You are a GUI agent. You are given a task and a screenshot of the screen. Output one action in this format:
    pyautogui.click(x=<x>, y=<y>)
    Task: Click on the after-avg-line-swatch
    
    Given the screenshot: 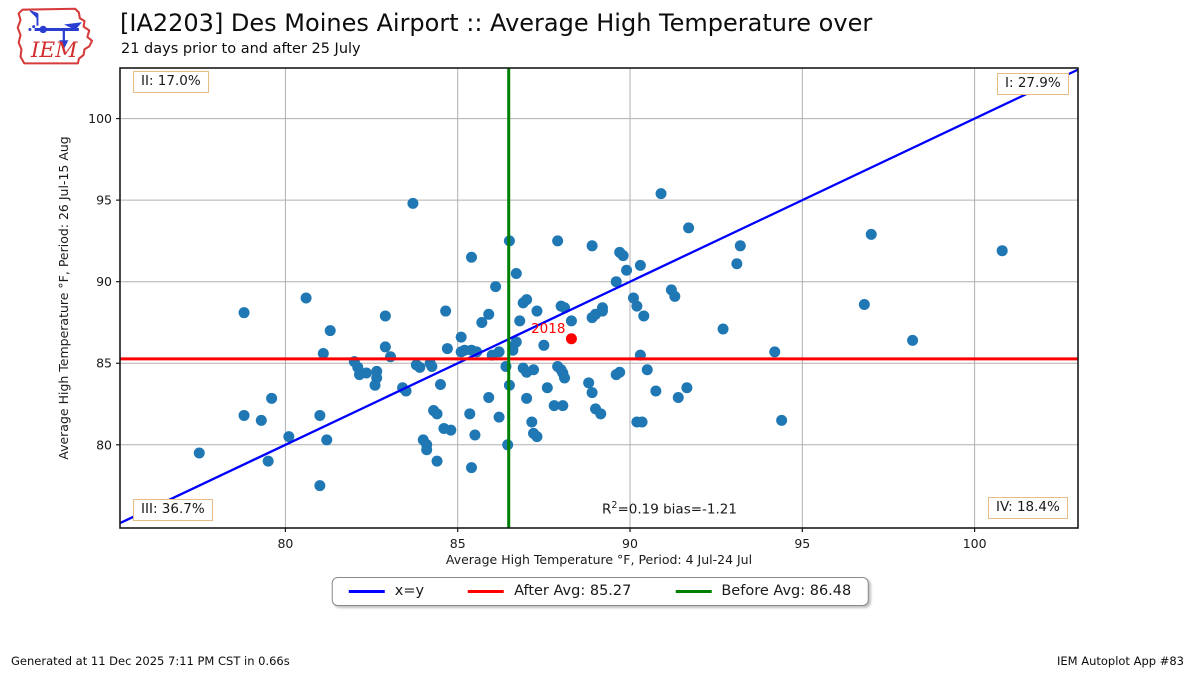 What is the action you would take?
    pyautogui.click(x=486, y=591)
    